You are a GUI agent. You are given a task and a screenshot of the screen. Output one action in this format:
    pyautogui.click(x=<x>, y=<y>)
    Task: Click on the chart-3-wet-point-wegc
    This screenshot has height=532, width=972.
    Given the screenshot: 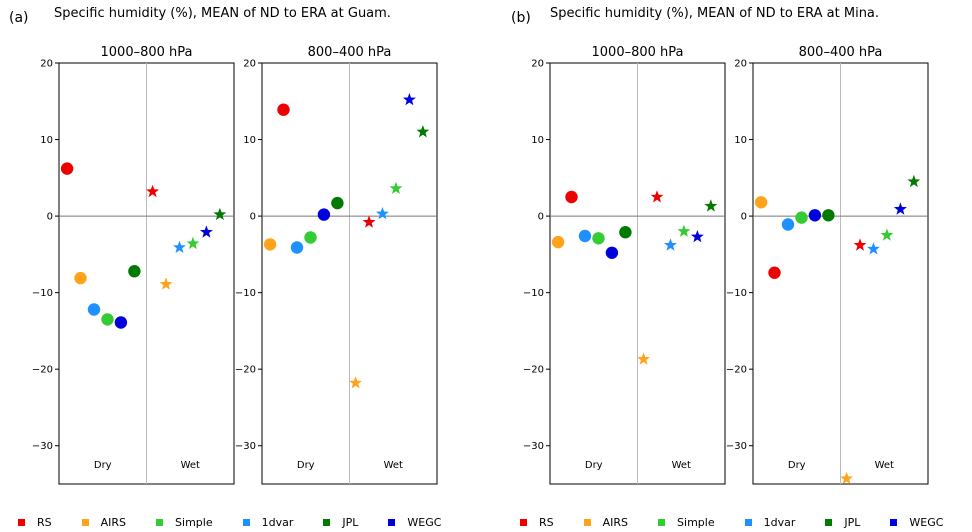 What is the action you would take?
    pyautogui.click(x=697, y=236)
    